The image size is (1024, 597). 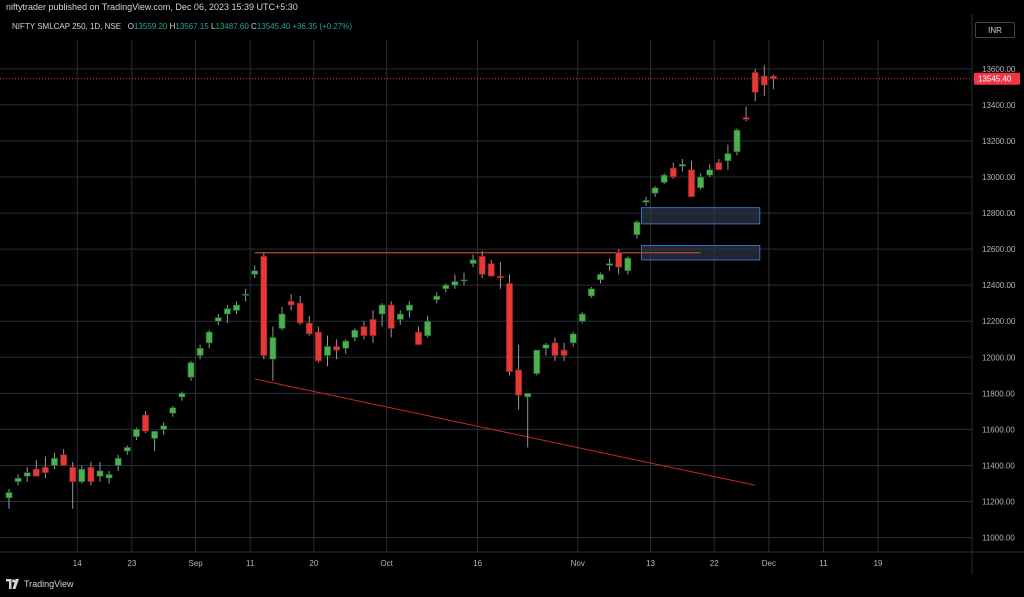 I want to click on tradingview-brand: TradingView, so click(x=40, y=584).